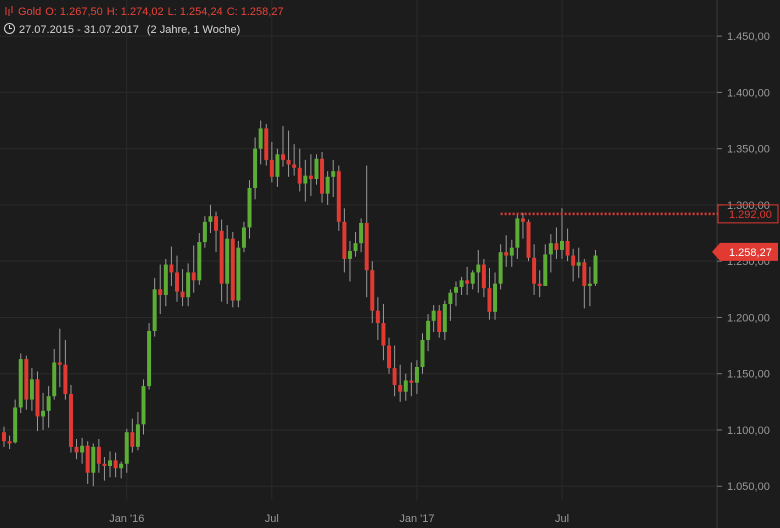 Image resolution: width=780 pixels, height=528 pixels. What do you see at coordinates (750, 253) in the screenshot?
I see `current-price-label: 1.258,27` at bounding box center [750, 253].